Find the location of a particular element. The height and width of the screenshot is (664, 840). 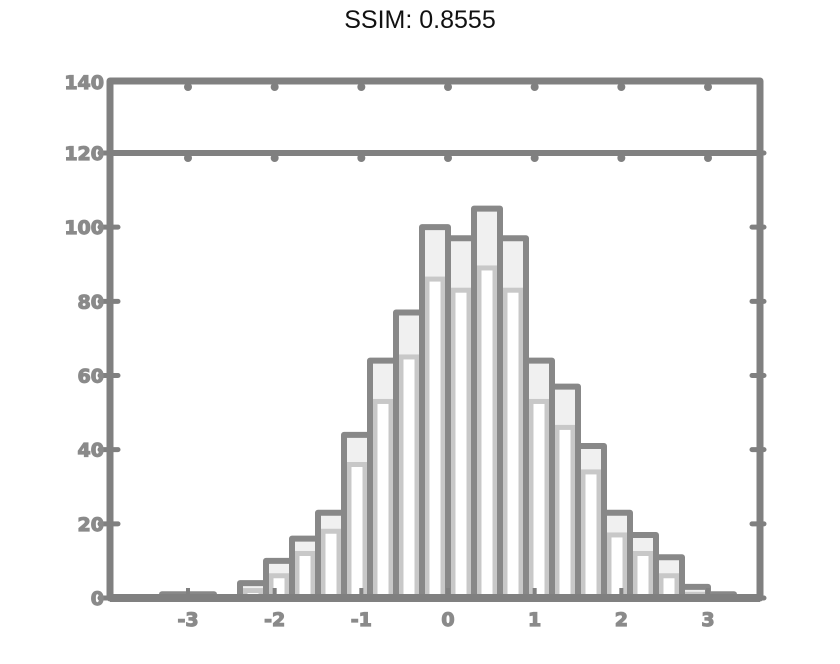

x-tick-label: 0 is located at coordinates (447, 620).